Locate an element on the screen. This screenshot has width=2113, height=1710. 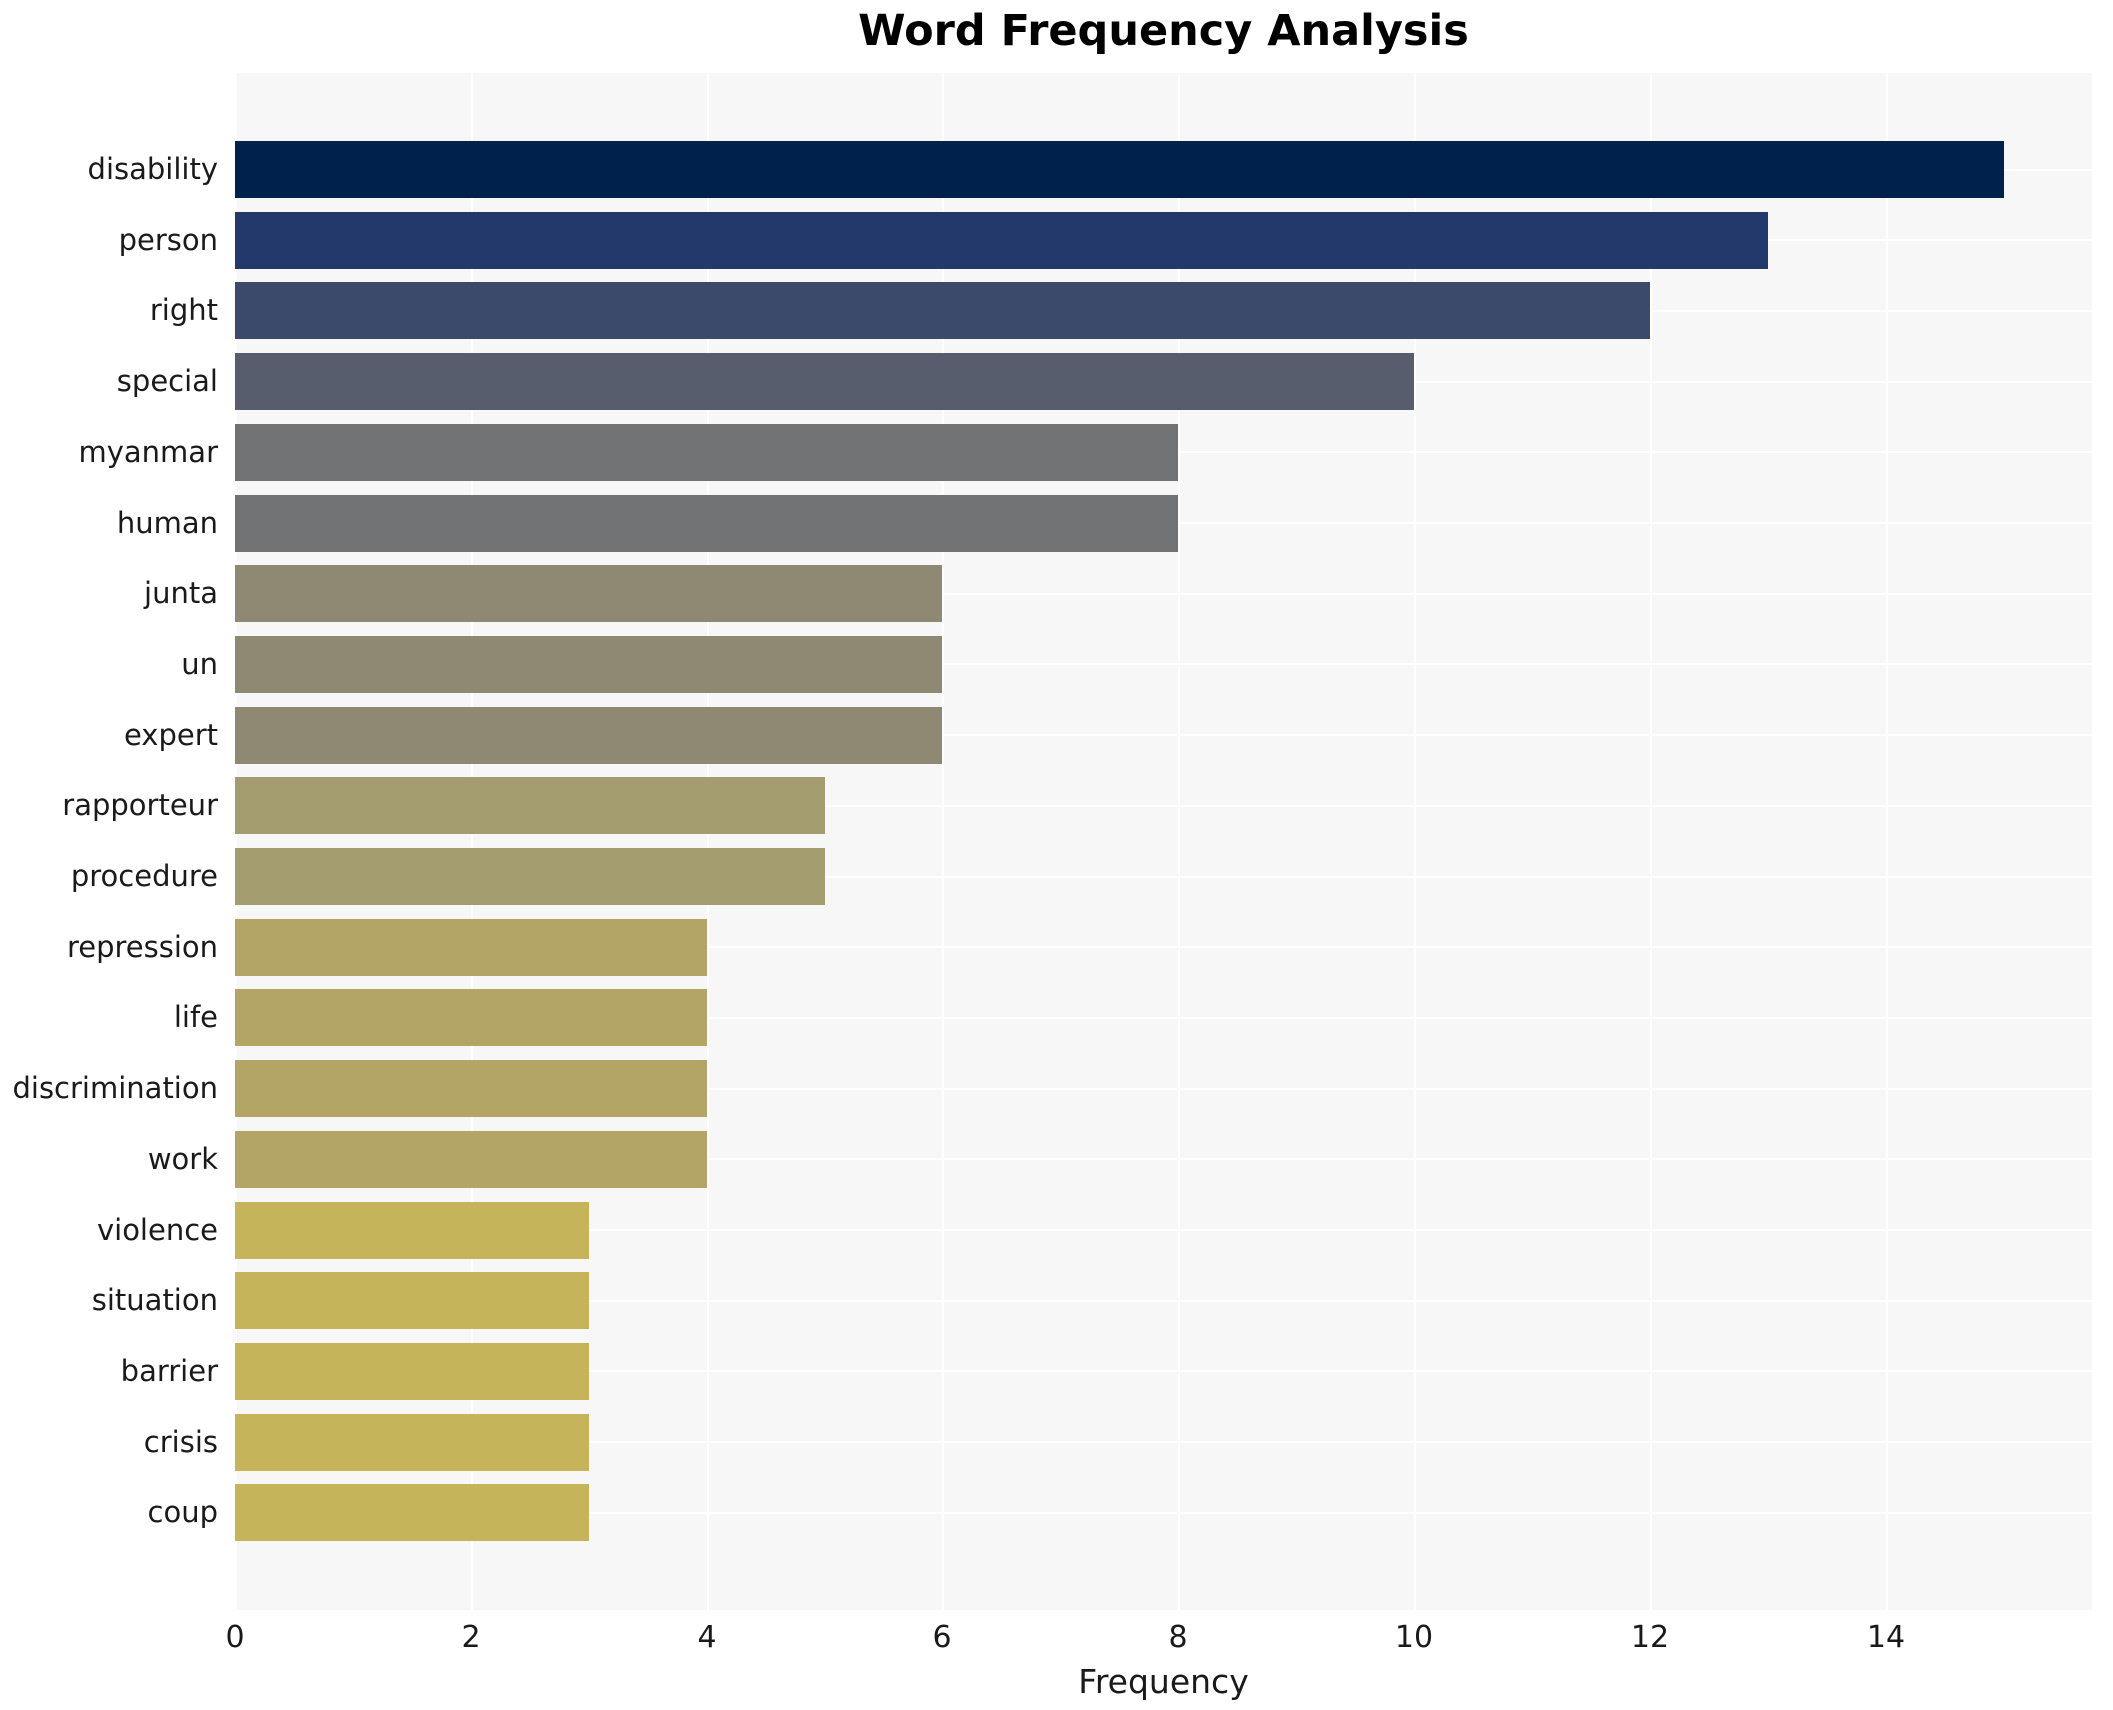
category-label-rapporteur: rapporteur is located at coordinates (140, 805).